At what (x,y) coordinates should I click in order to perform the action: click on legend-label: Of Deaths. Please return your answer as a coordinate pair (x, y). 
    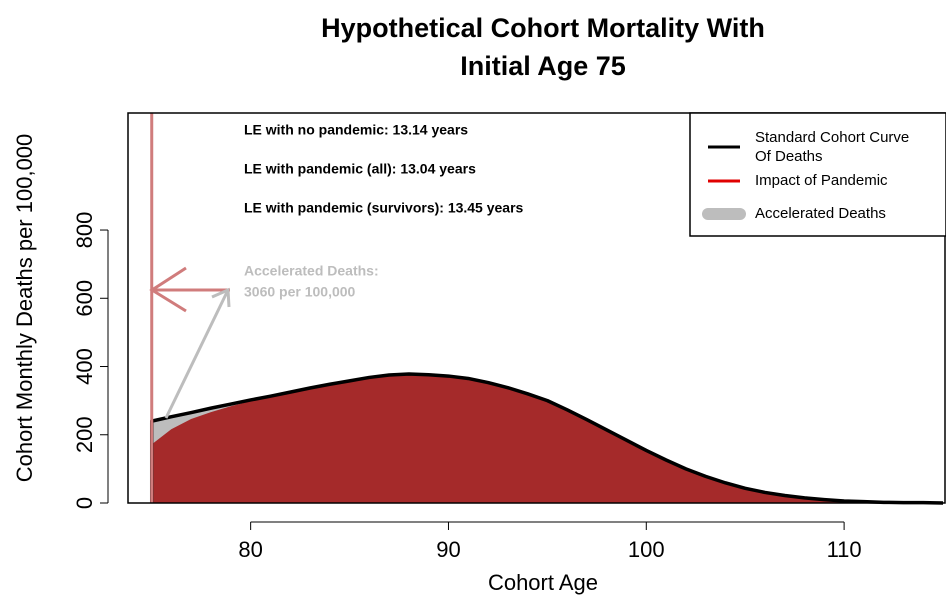
    Looking at the image, I should click on (789, 156).